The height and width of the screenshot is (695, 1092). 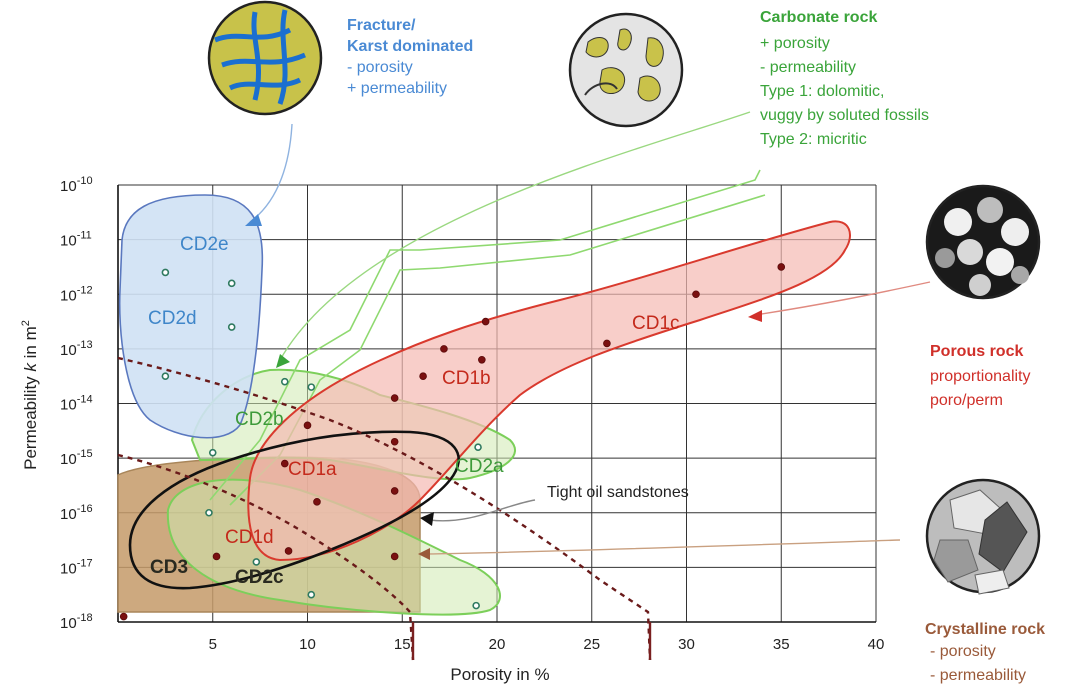 I want to click on x-tick-label: 25, so click(x=591, y=644).